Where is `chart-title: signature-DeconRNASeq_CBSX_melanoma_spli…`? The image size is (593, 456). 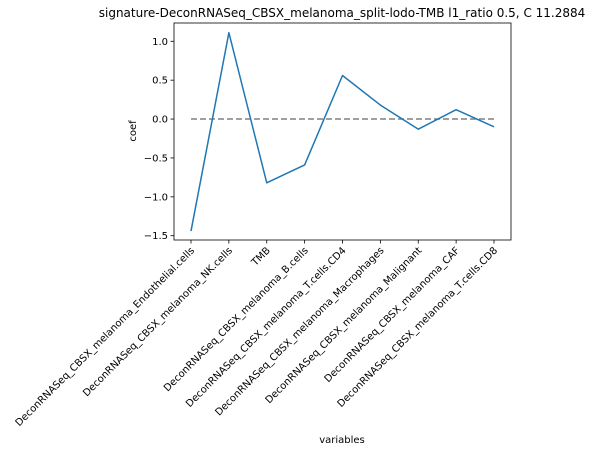
chart-title: signature-DeconRNASeq_CBSX_melanoma_spli… is located at coordinates (342, 13).